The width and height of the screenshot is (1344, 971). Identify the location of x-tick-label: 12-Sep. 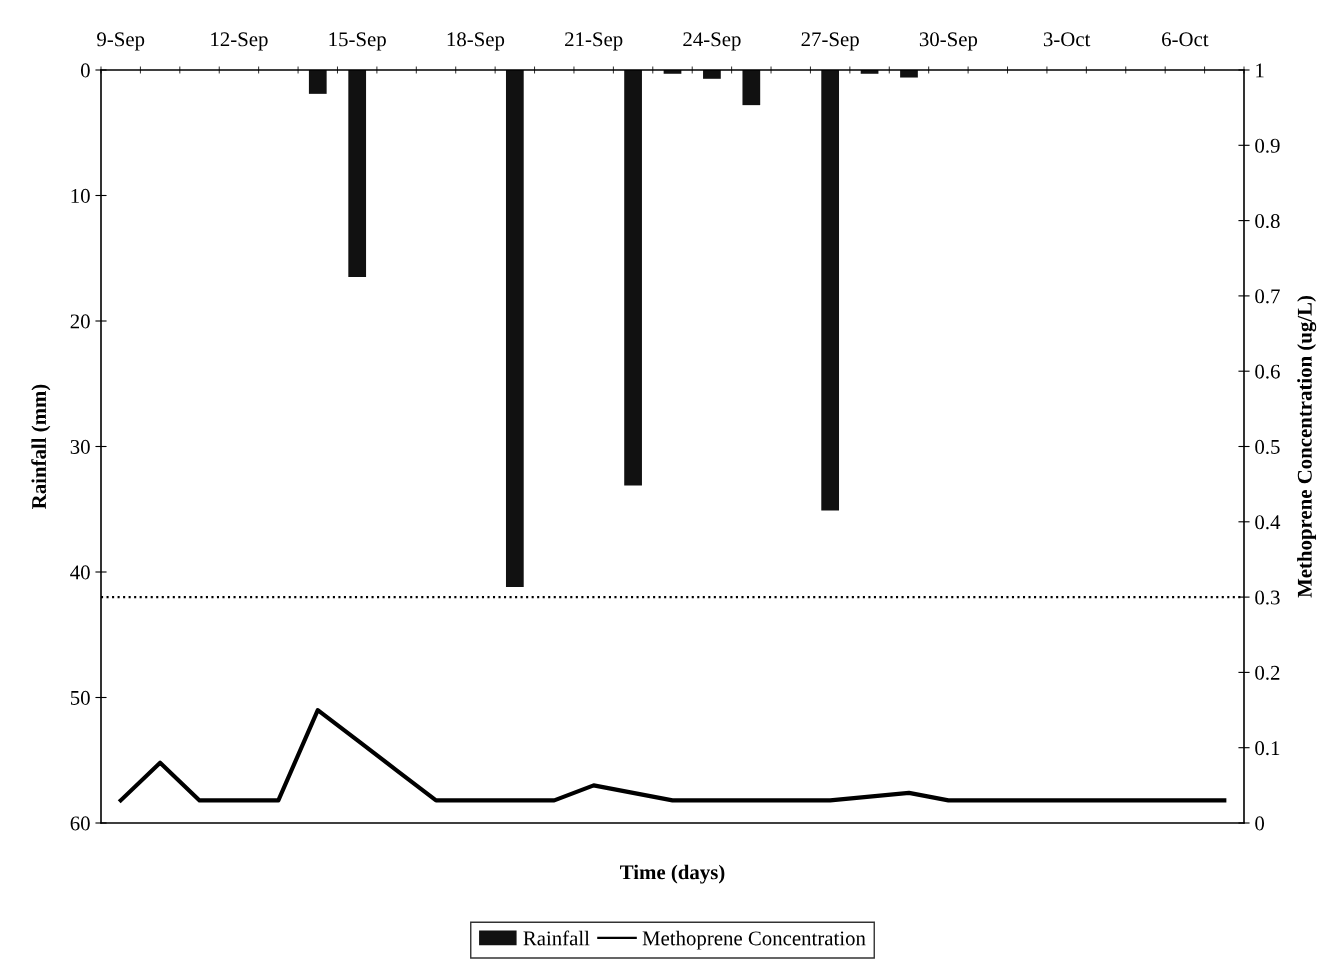
(239, 41).